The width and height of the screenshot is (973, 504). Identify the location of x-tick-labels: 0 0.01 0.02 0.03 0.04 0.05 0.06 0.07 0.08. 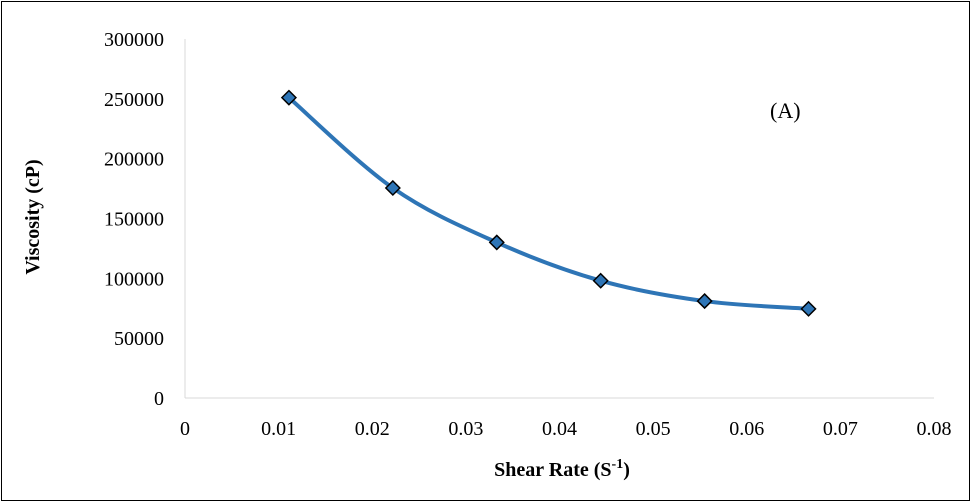
(566, 429).